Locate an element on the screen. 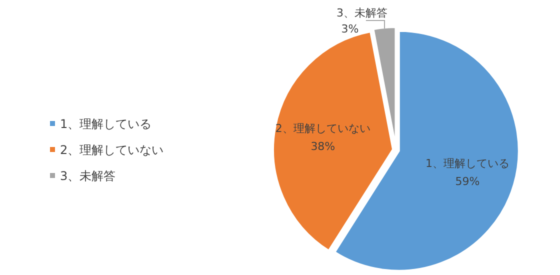 This screenshot has height=275, width=560. data-label: 38% is located at coordinates (323, 147).